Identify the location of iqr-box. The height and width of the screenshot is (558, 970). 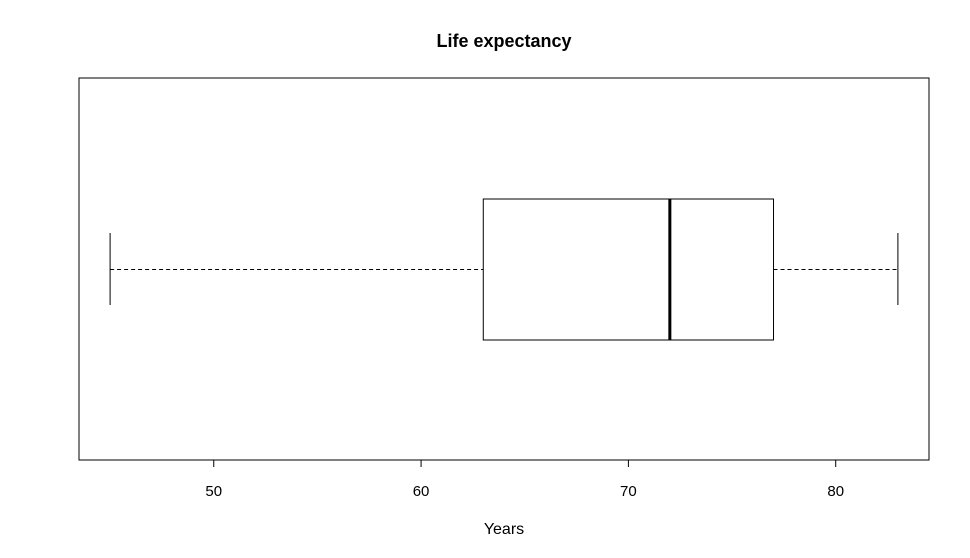
(628, 269).